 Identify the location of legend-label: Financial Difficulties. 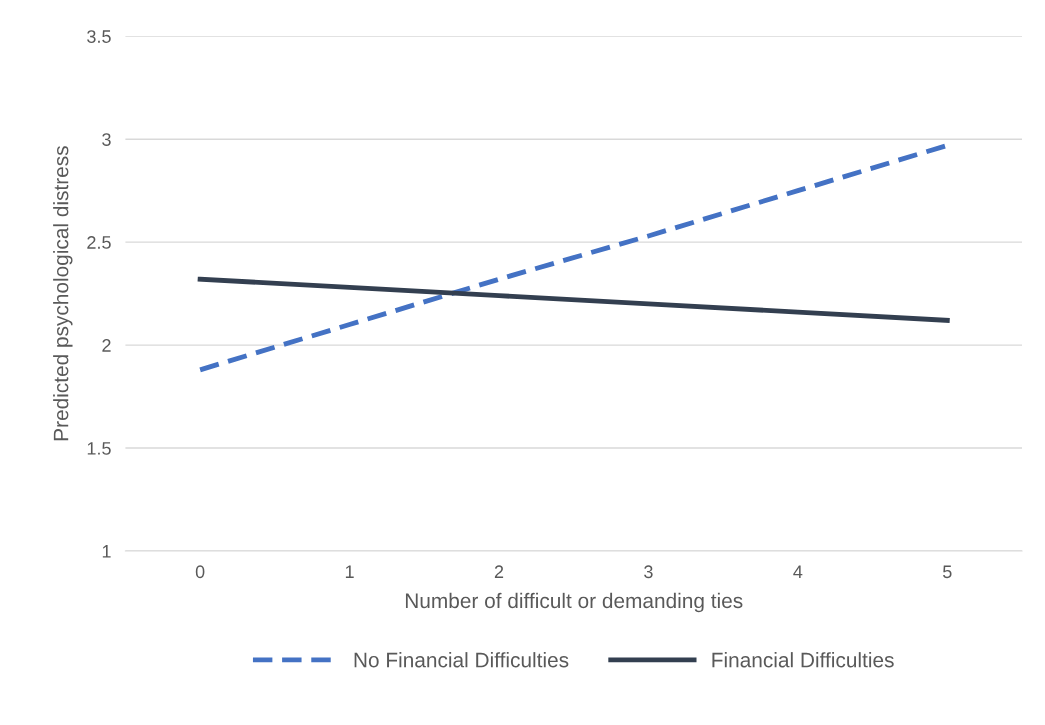
(803, 660).